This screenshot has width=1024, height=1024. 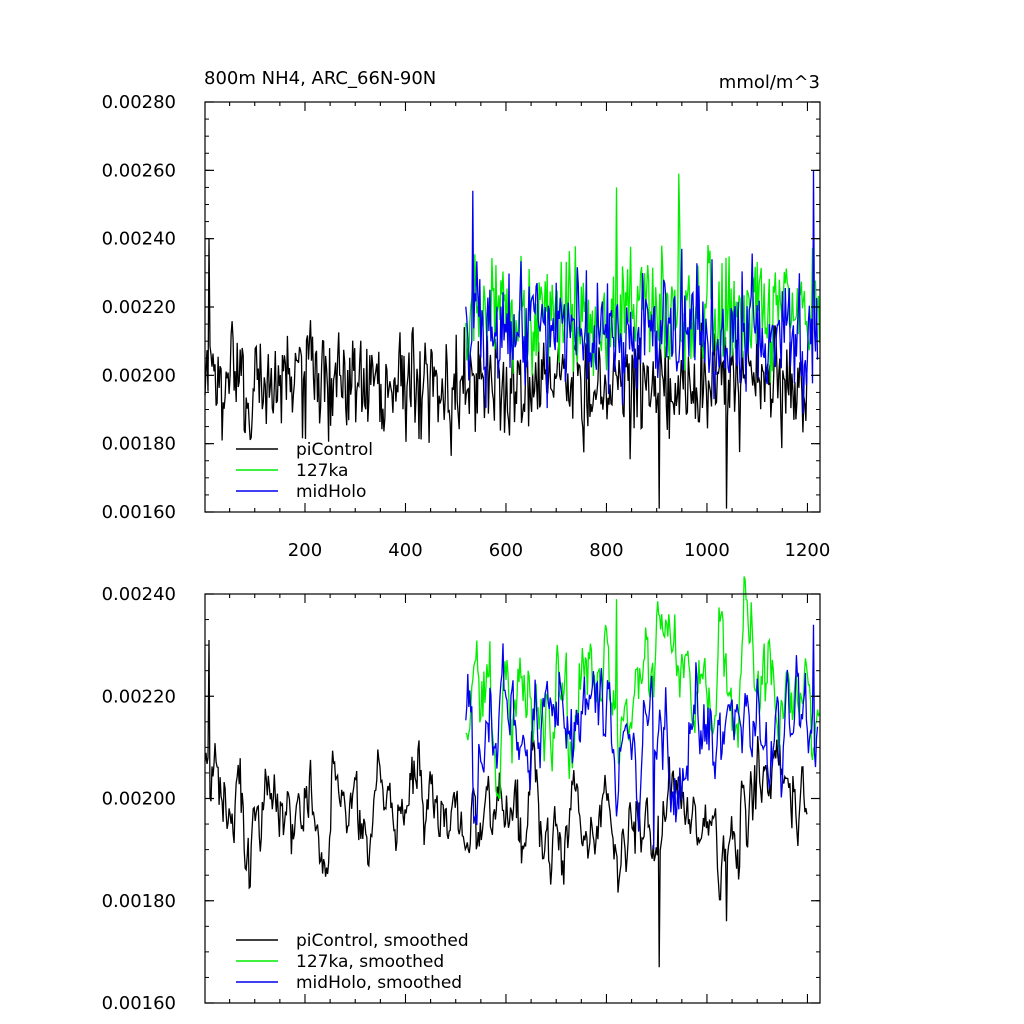 I want to click on y-tick-label: 0.00280, so click(x=139, y=102).